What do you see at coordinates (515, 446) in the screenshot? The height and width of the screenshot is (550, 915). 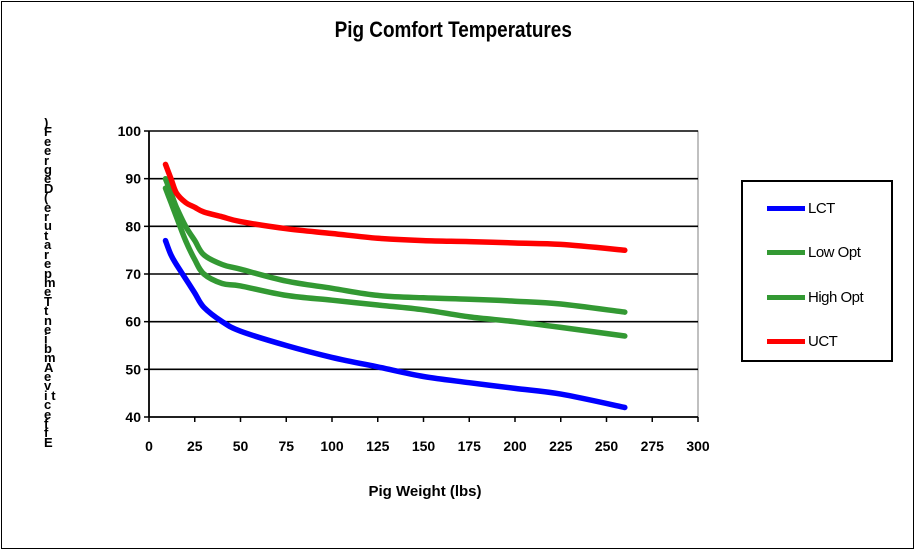 I see `x-tick-label: 200` at bounding box center [515, 446].